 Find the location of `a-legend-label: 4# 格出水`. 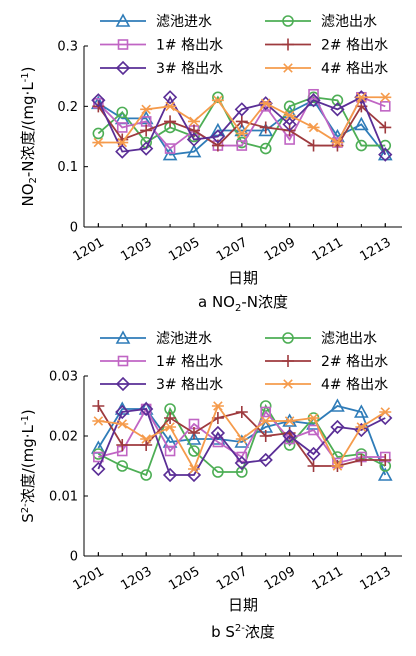

a-legend-label: 4# 格出水 is located at coordinates (354, 69).